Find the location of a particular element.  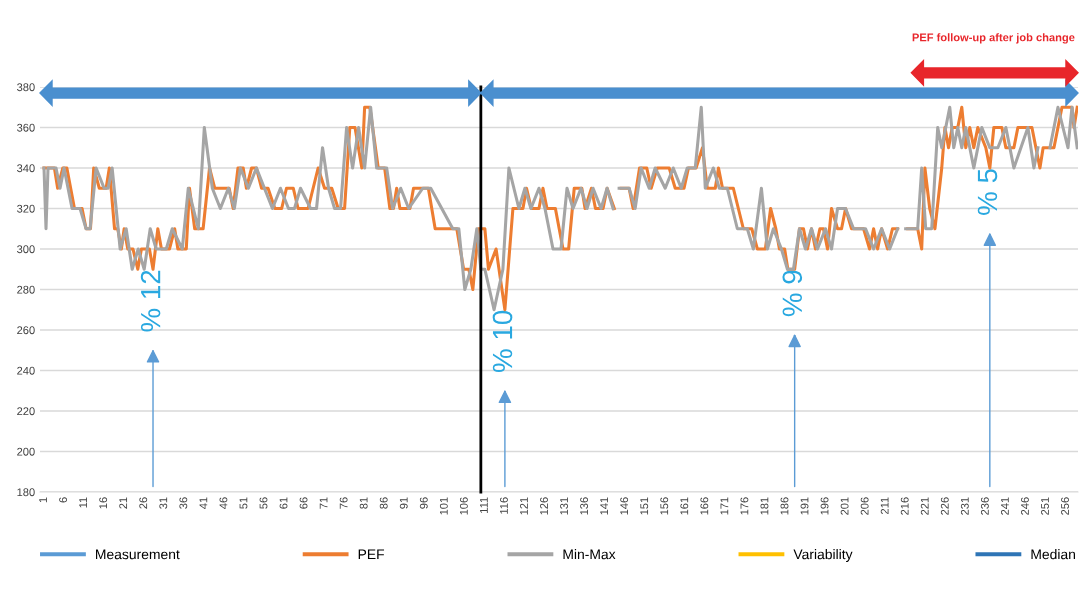

x-tick-label: 41 is located at coordinates (203, 503).